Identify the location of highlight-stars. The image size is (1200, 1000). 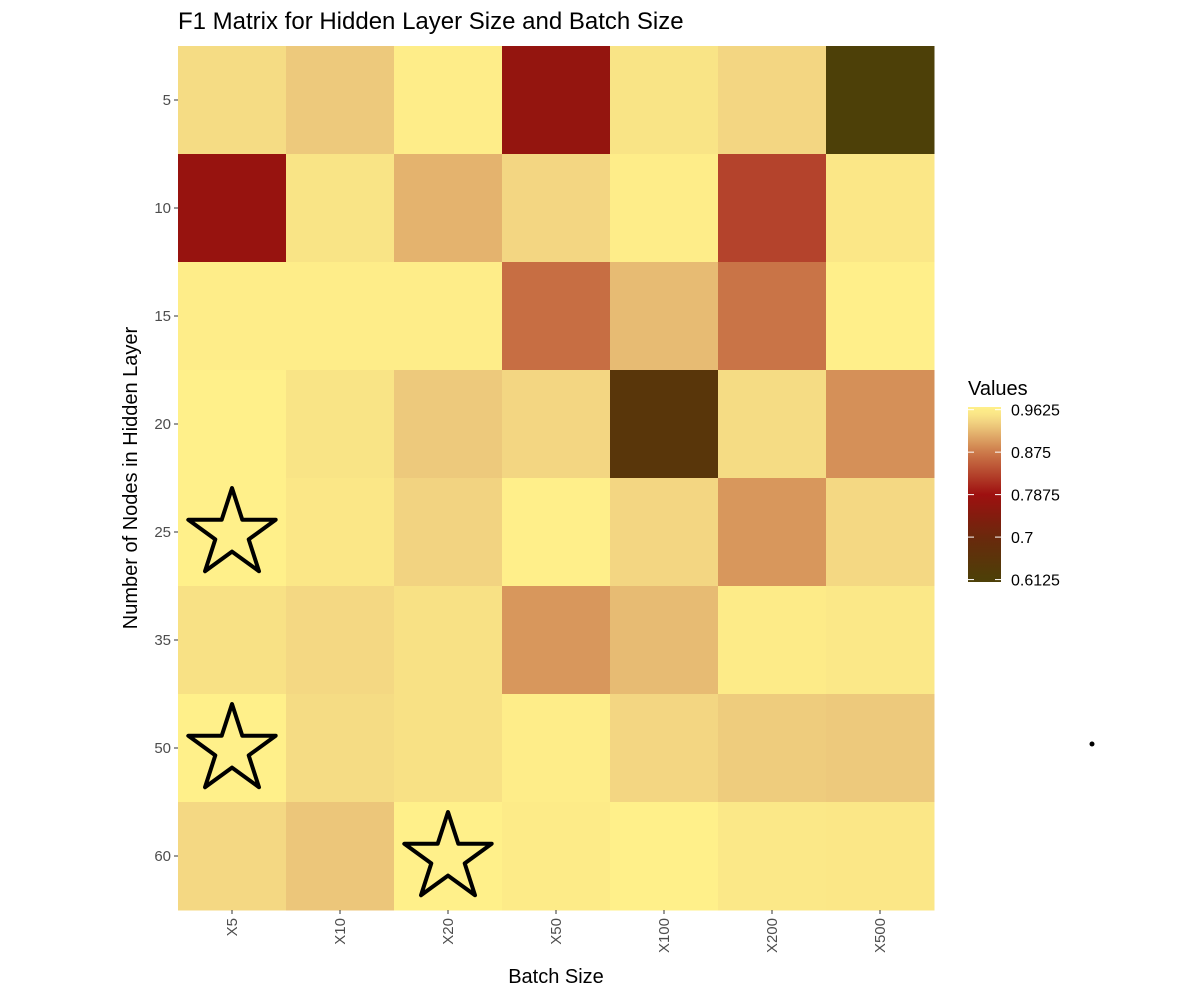
(340, 692).